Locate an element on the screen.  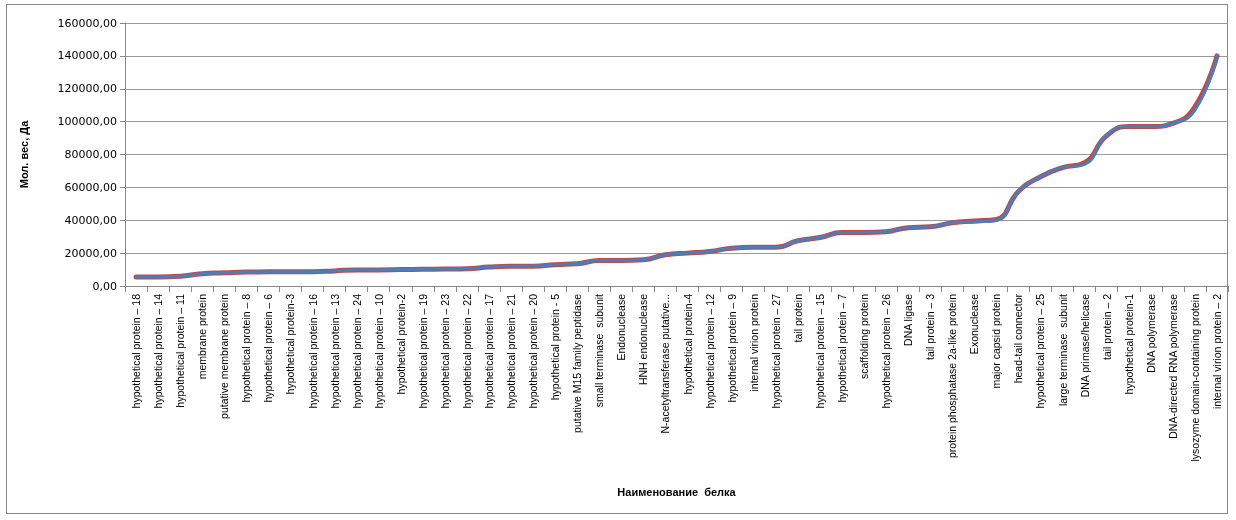
x-tick-label: tail protein – 2 is located at coordinates (1106, 326).